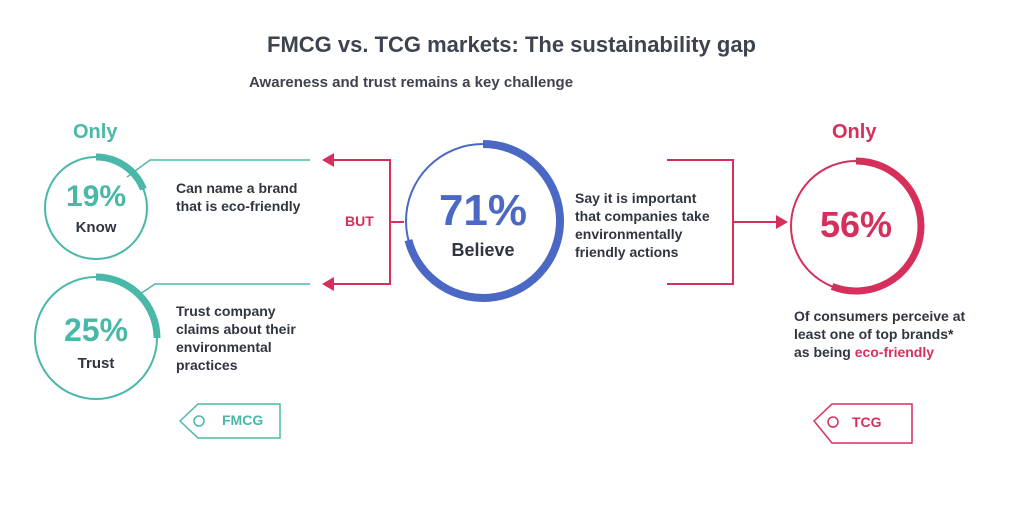  What do you see at coordinates (483, 210) in the screenshot?
I see `believe-percent: 71%` at bounding box center [483, 210].